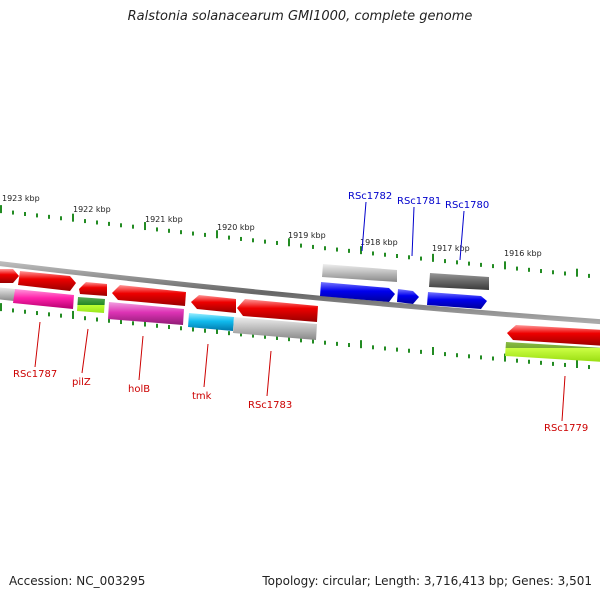  I want to click on gene-label: RSc1780, so click(467, 205).